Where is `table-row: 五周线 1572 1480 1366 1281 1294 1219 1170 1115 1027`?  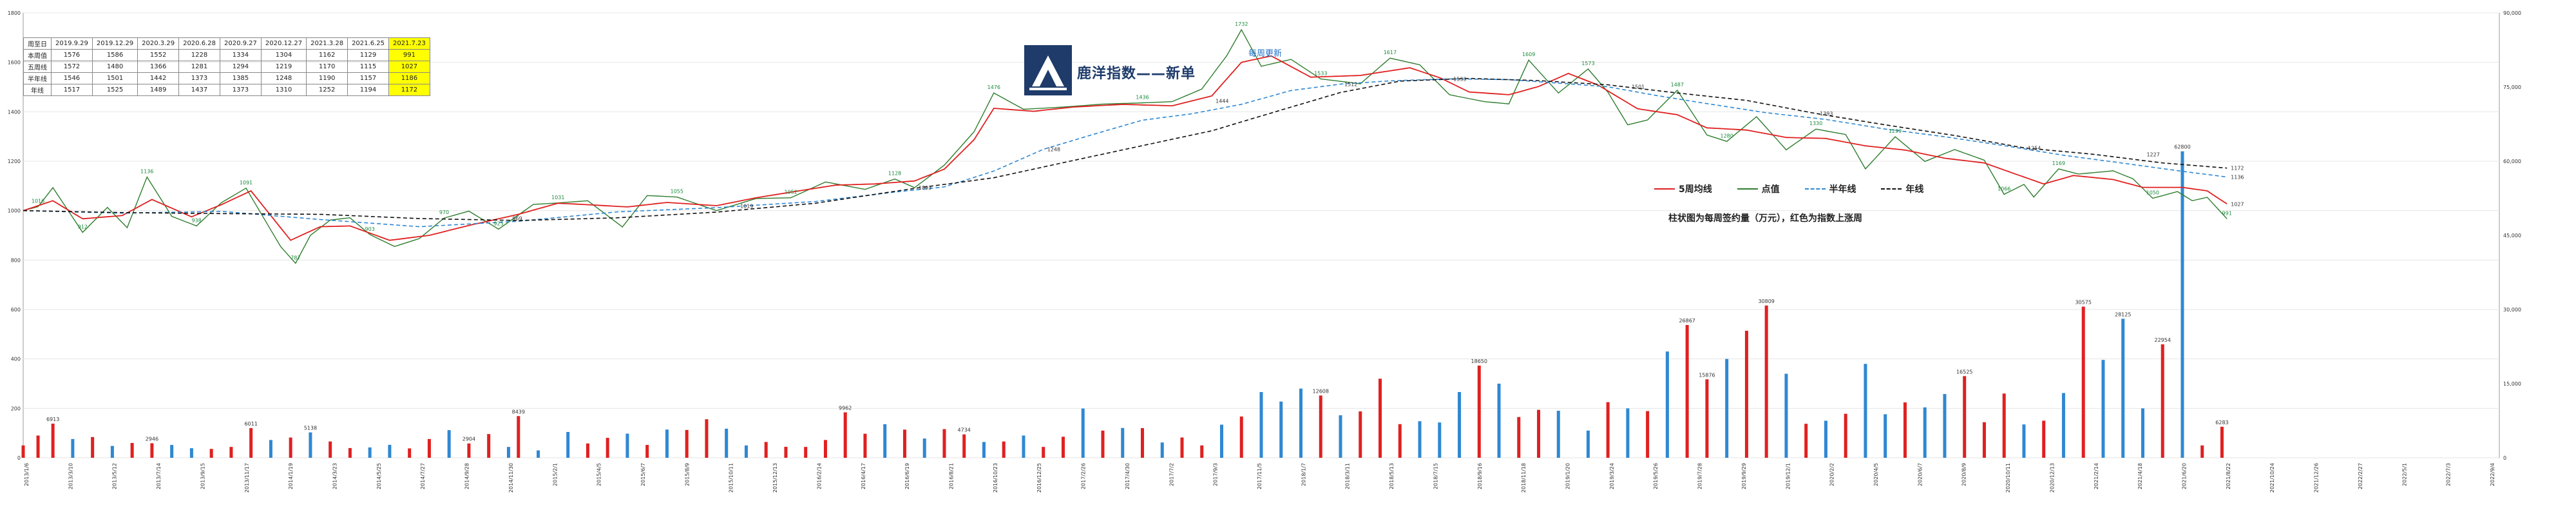
table-row: 五周线 1572 1480 1366 1281 1294 1219 1170 1115 1027 is located at coordinates (226, 67).